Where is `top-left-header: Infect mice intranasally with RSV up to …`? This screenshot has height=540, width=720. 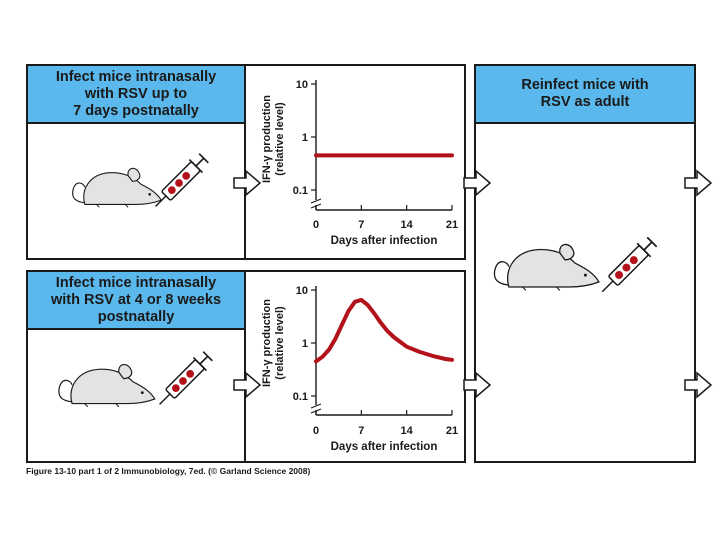
top-left-header: Infect mice intranasally with RSV up to … is located at coordinates (136, 95).